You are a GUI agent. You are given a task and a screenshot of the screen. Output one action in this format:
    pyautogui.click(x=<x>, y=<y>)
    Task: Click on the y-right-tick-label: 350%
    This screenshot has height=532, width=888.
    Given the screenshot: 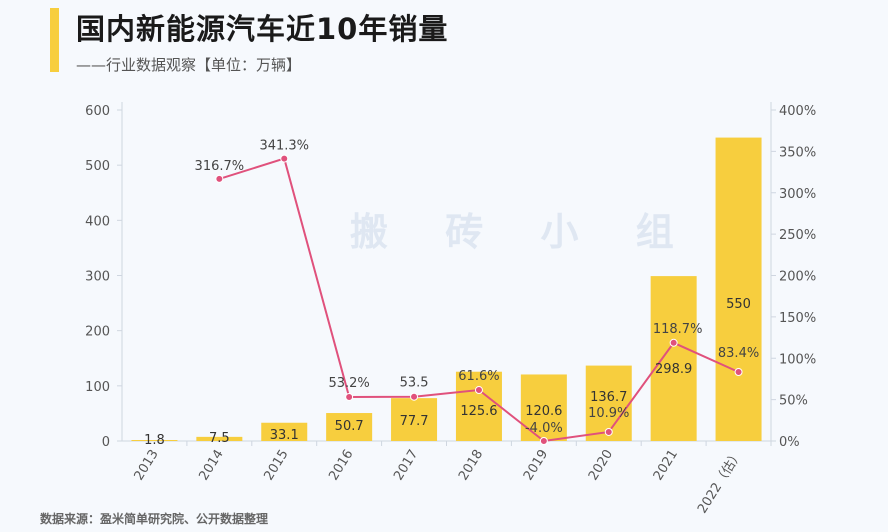 What is the action you would take?
    pyautogui.click(x=797, y=152)
    